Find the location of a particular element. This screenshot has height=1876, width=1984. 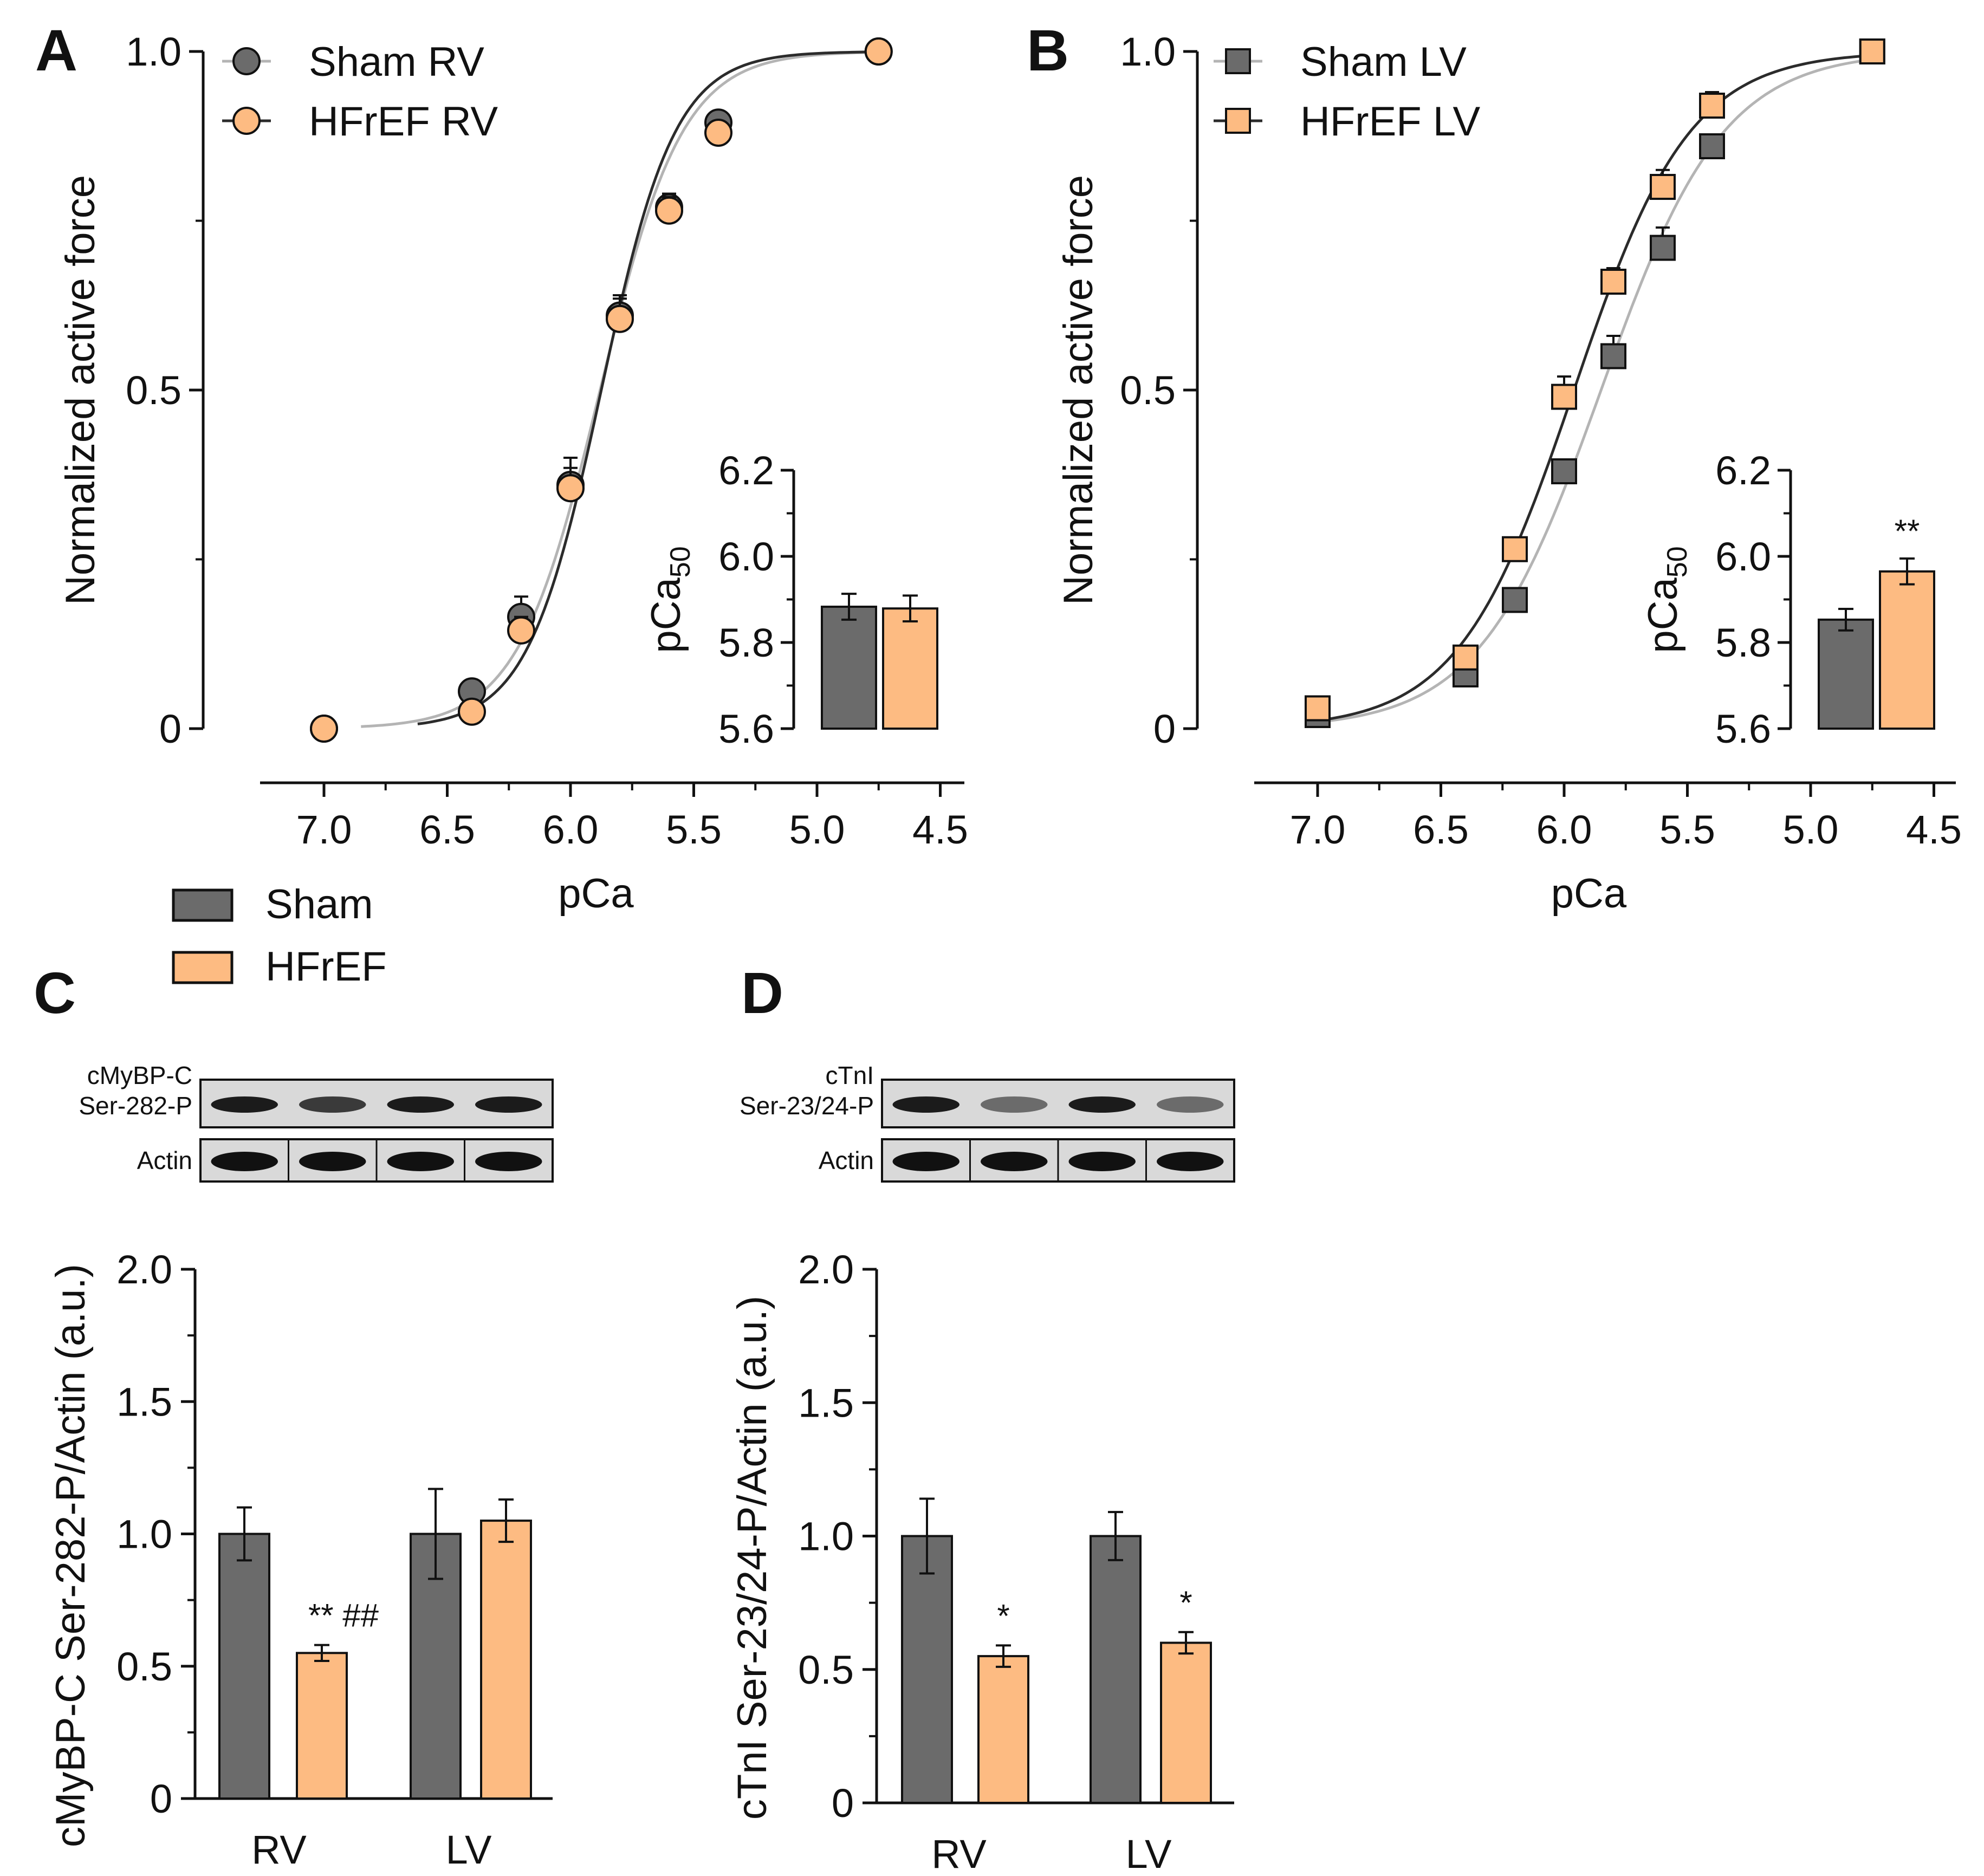

y-axis-label: Normalized active force is located at coordinates (1078, 390).